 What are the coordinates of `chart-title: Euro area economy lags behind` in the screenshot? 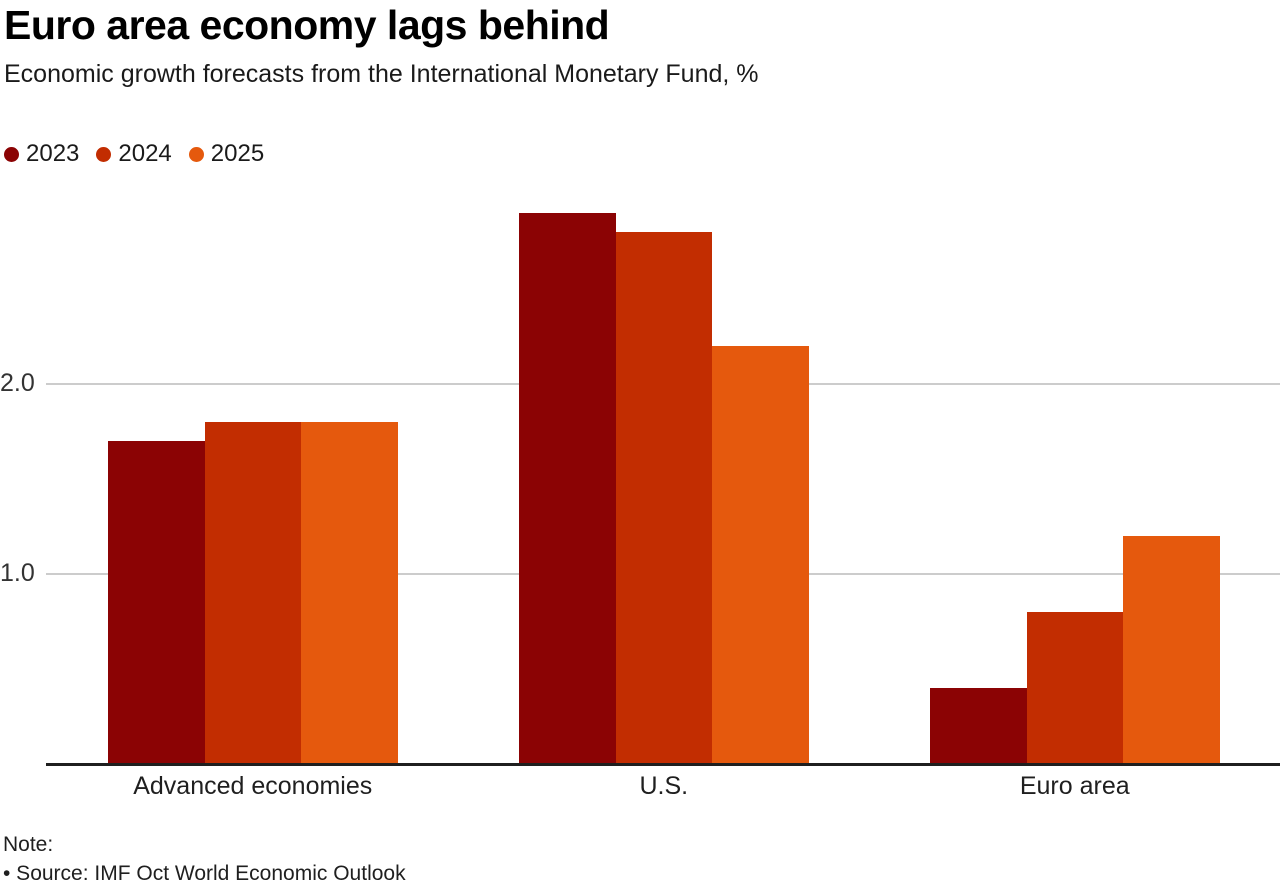 It's located at (307, 25).